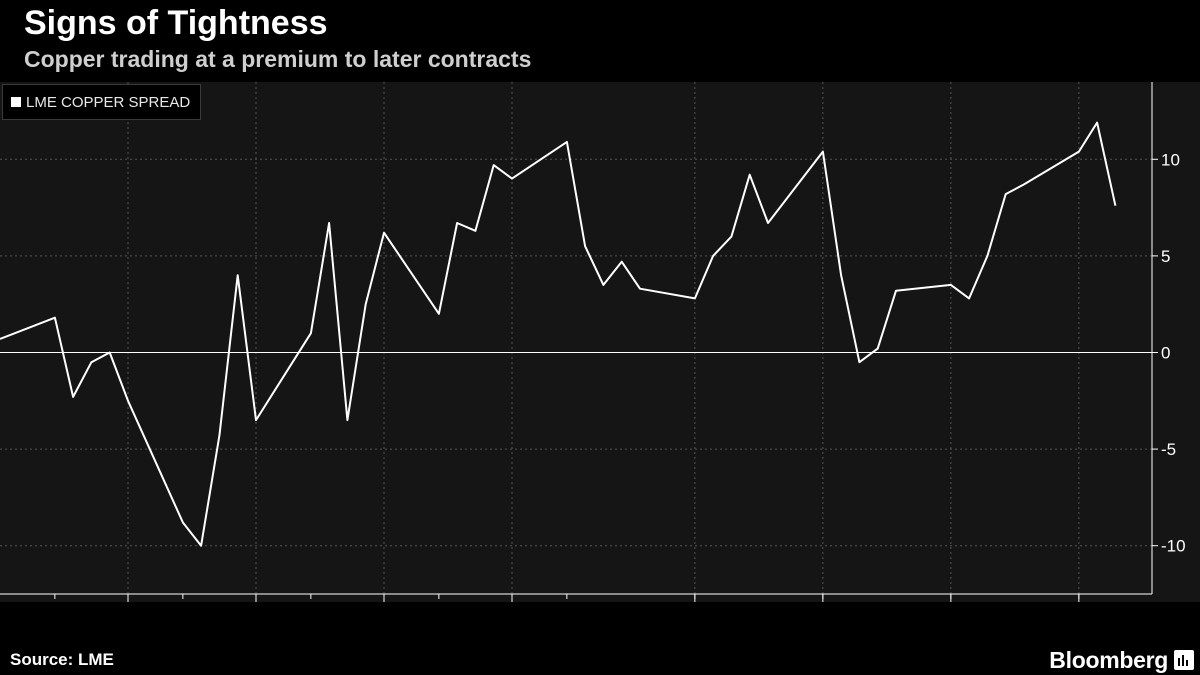 The height and width of the screenshot is (675, 1200). What do you see at coordinates (1168, 449) in the screenshot?
I see `y-tick-label: -5` at bounding box center [1168, 449].